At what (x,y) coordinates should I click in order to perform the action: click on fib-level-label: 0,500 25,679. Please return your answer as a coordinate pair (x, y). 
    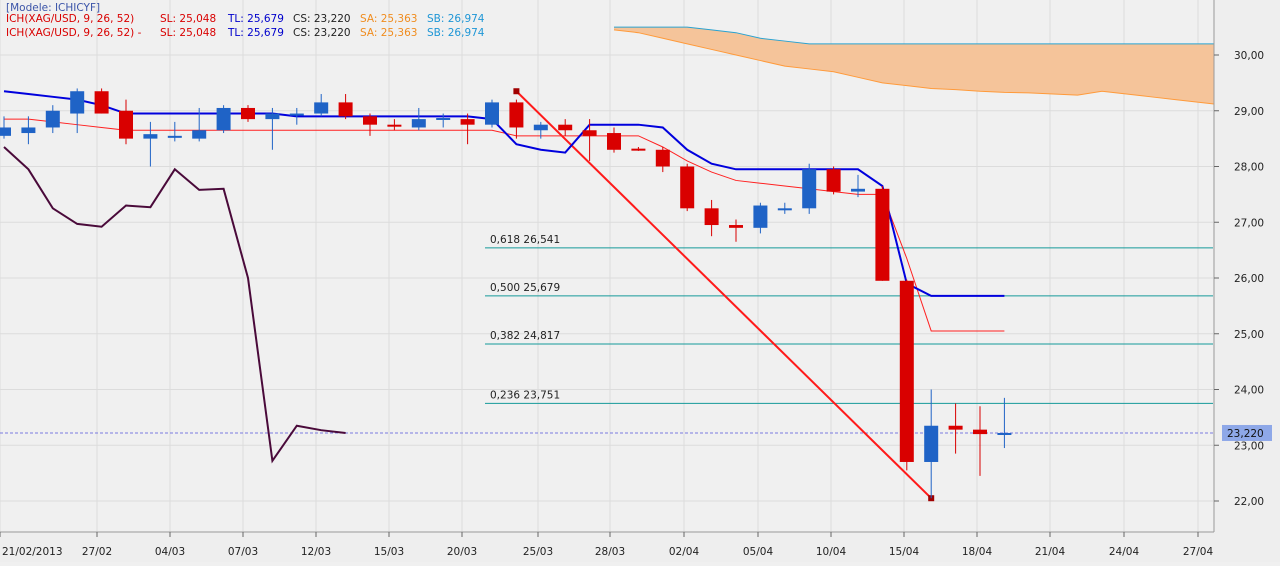
    Looking at the image, I should click on (525, 288).